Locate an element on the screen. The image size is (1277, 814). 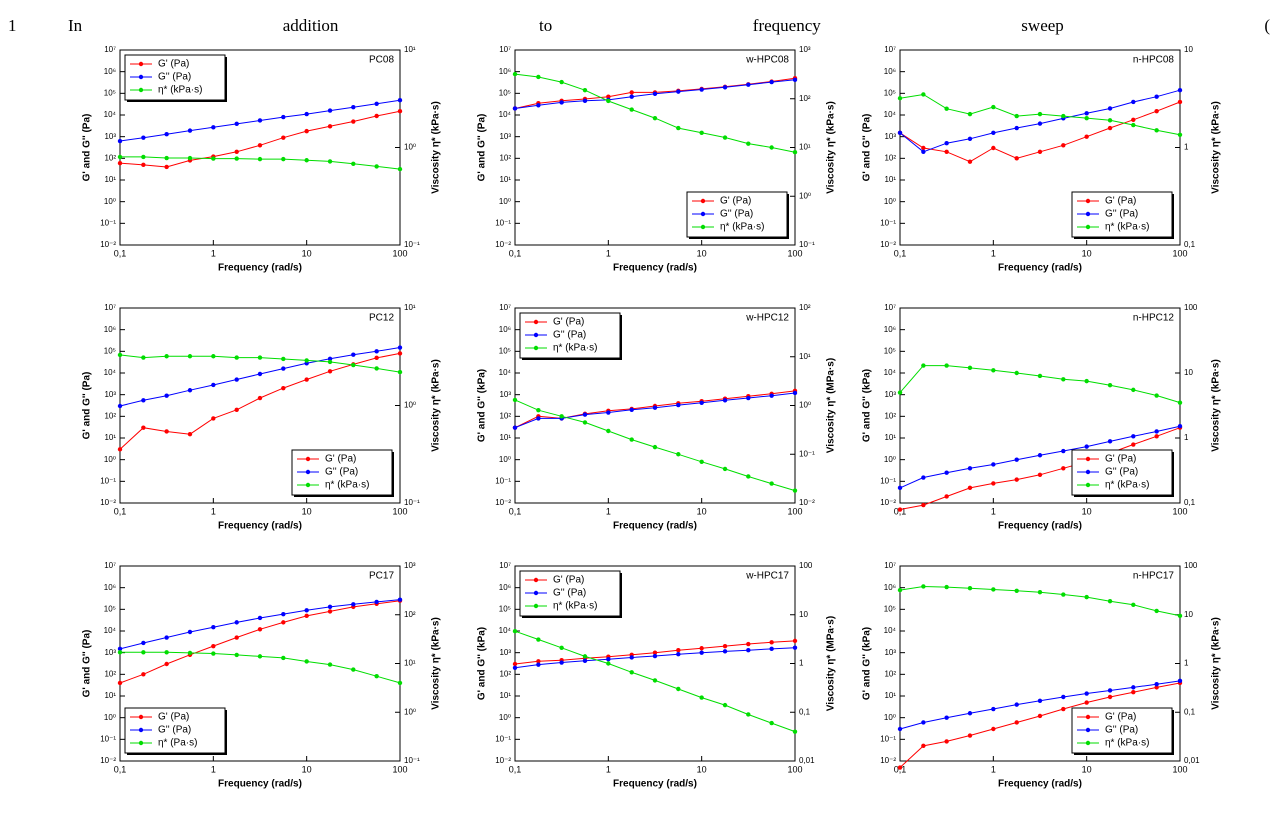
y-axis-label: G' and G'' (Pa) is located at coordinates (482, 148).